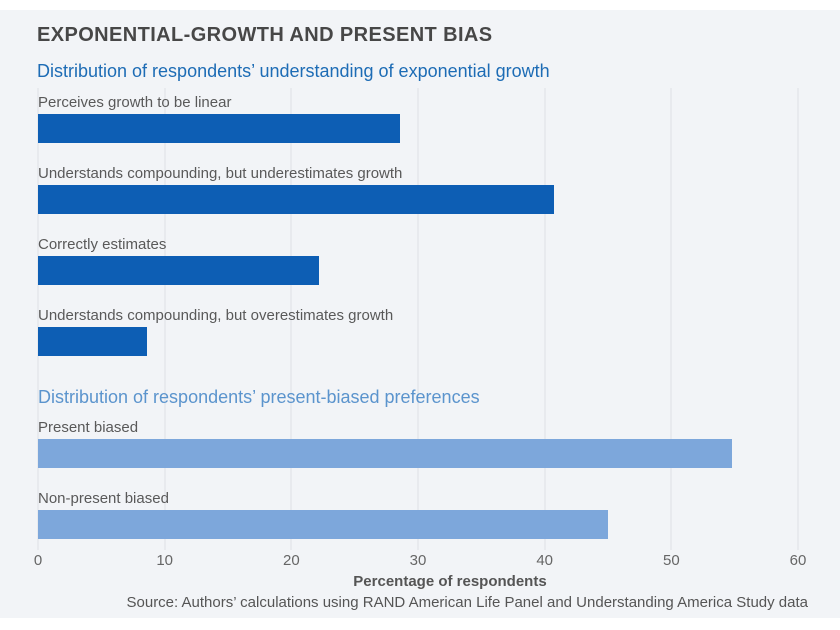 This screenshot has height=630, width=840. What do you see at coordinates (103, 498) in the screenshot?
I see `bar-label: Non-present biased` at bounding box center [103, 498].